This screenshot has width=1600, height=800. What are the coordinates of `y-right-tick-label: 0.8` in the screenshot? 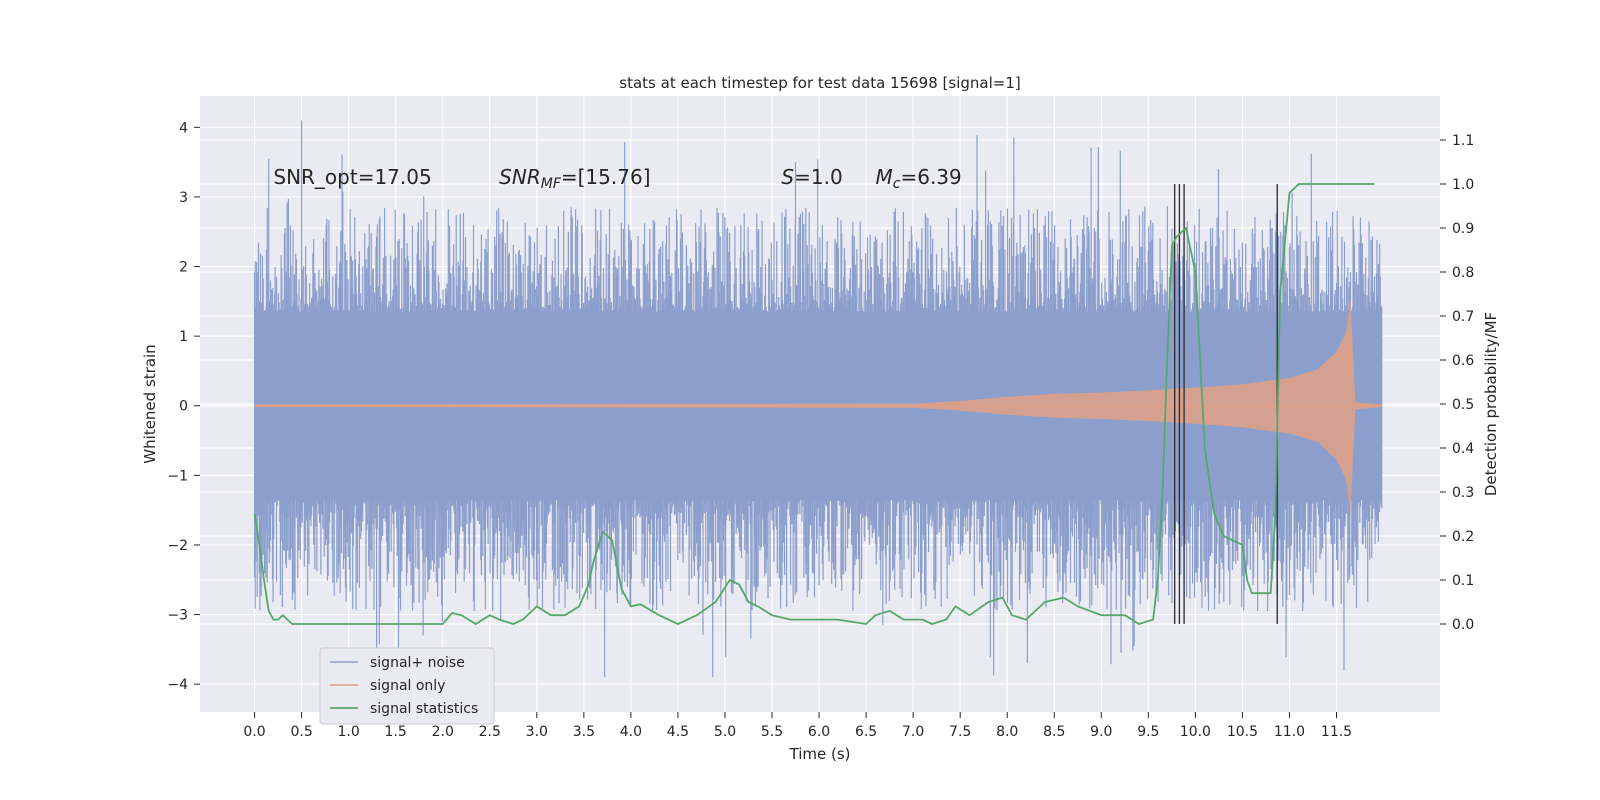 It's located at (1463, 273).